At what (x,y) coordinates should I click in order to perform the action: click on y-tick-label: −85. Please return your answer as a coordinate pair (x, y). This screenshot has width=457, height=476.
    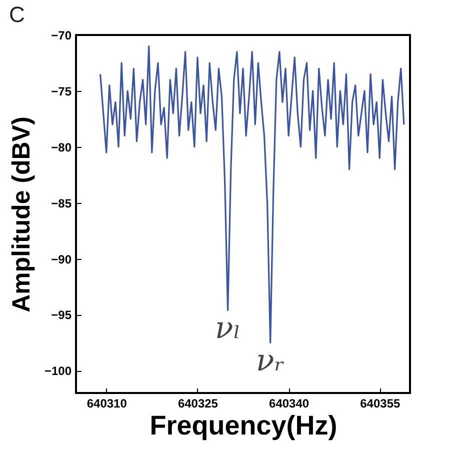
    Looking at the image, I should click on (61, 203).